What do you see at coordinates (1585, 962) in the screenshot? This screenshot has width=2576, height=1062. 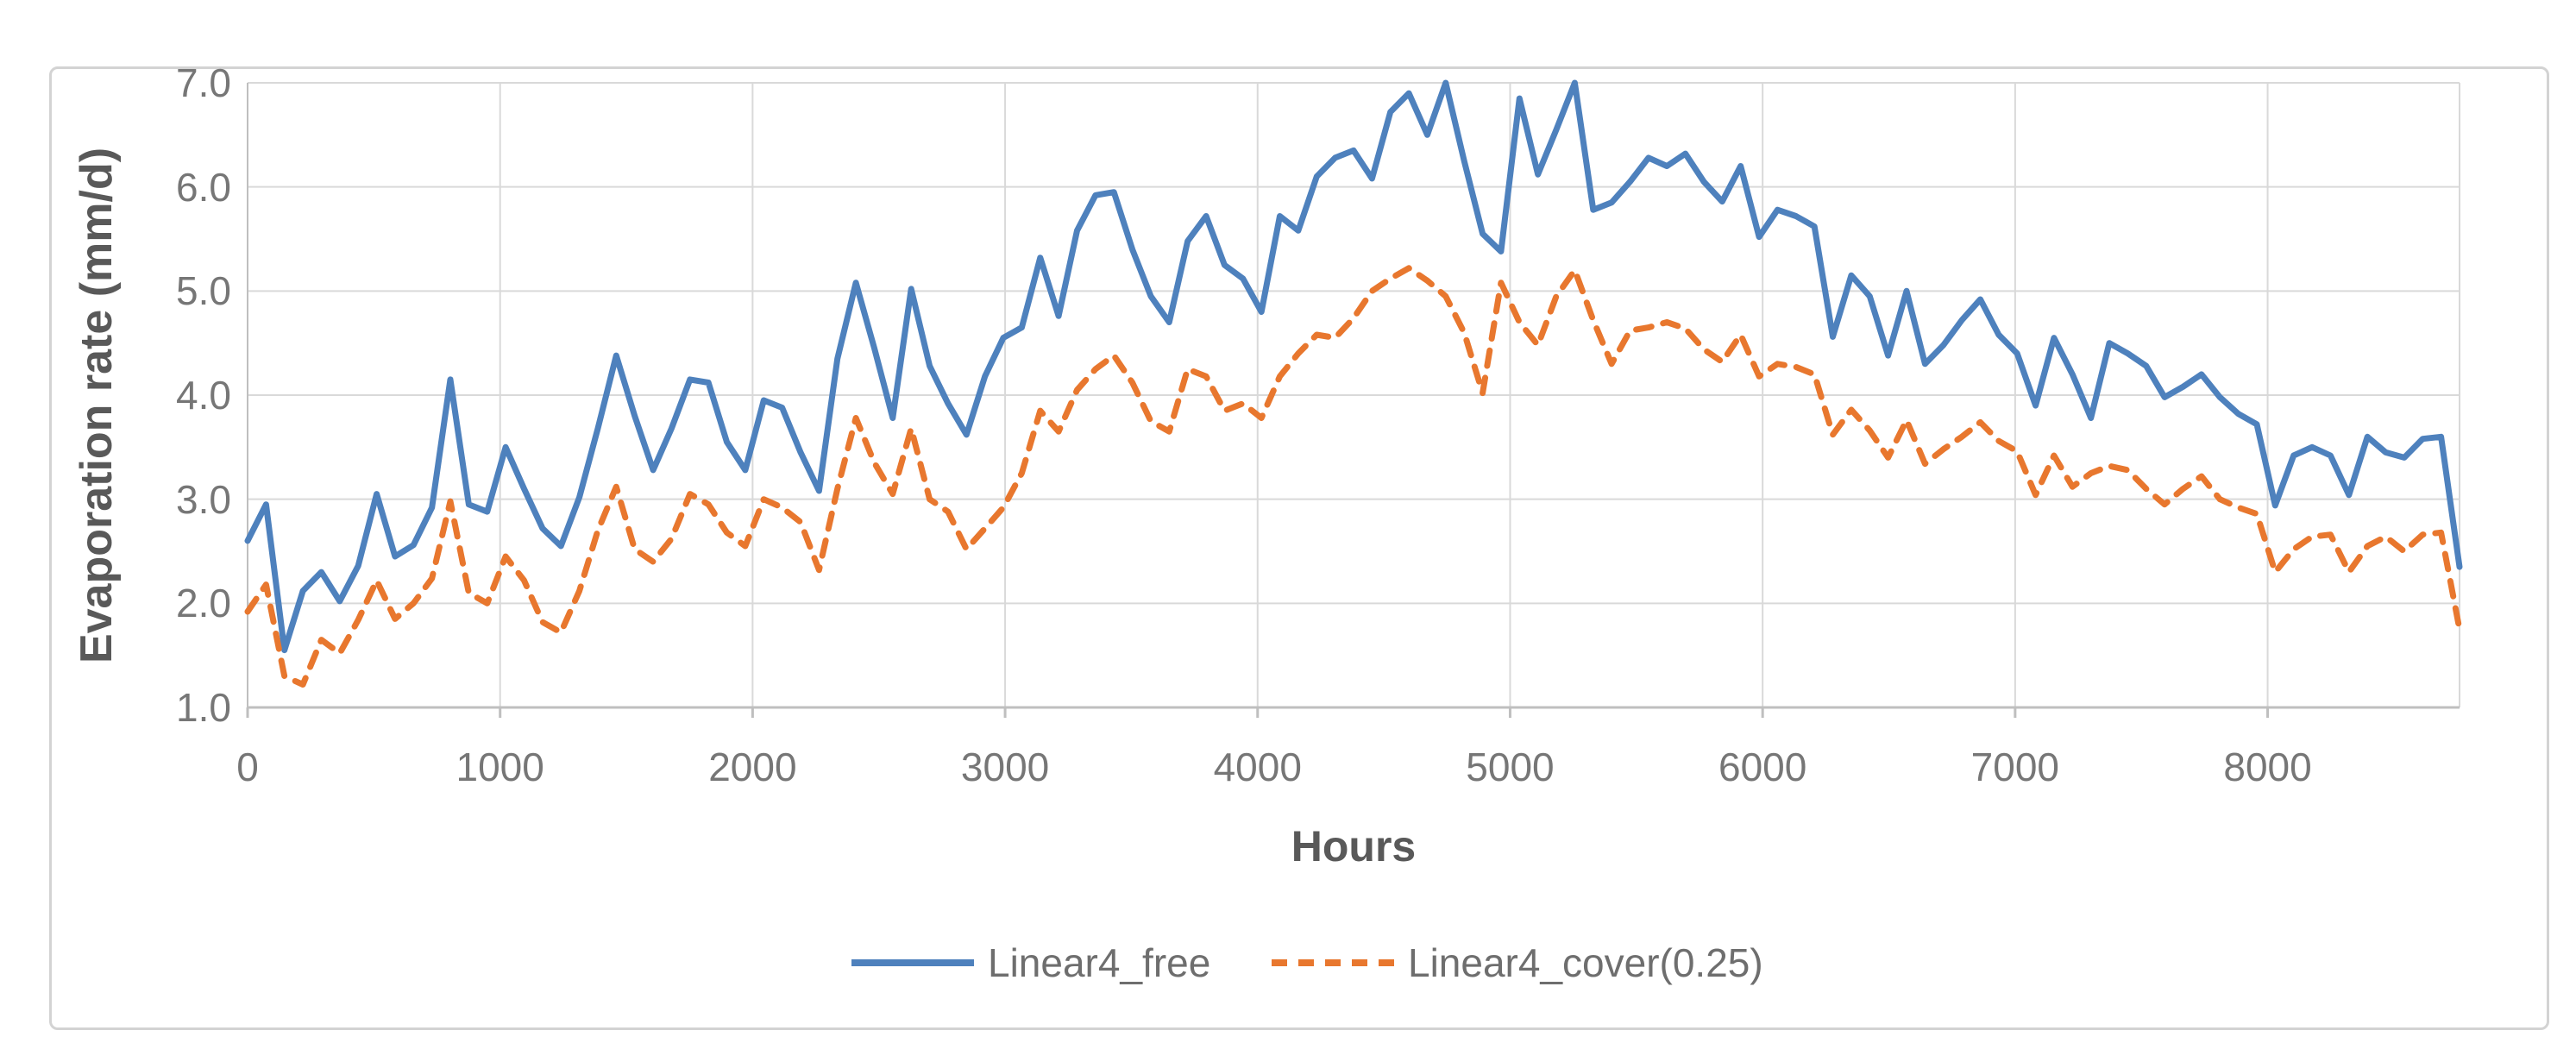 I see `legend-label-linear4-cover: Linear4_cover(0.25)` at bounding box center [1585, 962].